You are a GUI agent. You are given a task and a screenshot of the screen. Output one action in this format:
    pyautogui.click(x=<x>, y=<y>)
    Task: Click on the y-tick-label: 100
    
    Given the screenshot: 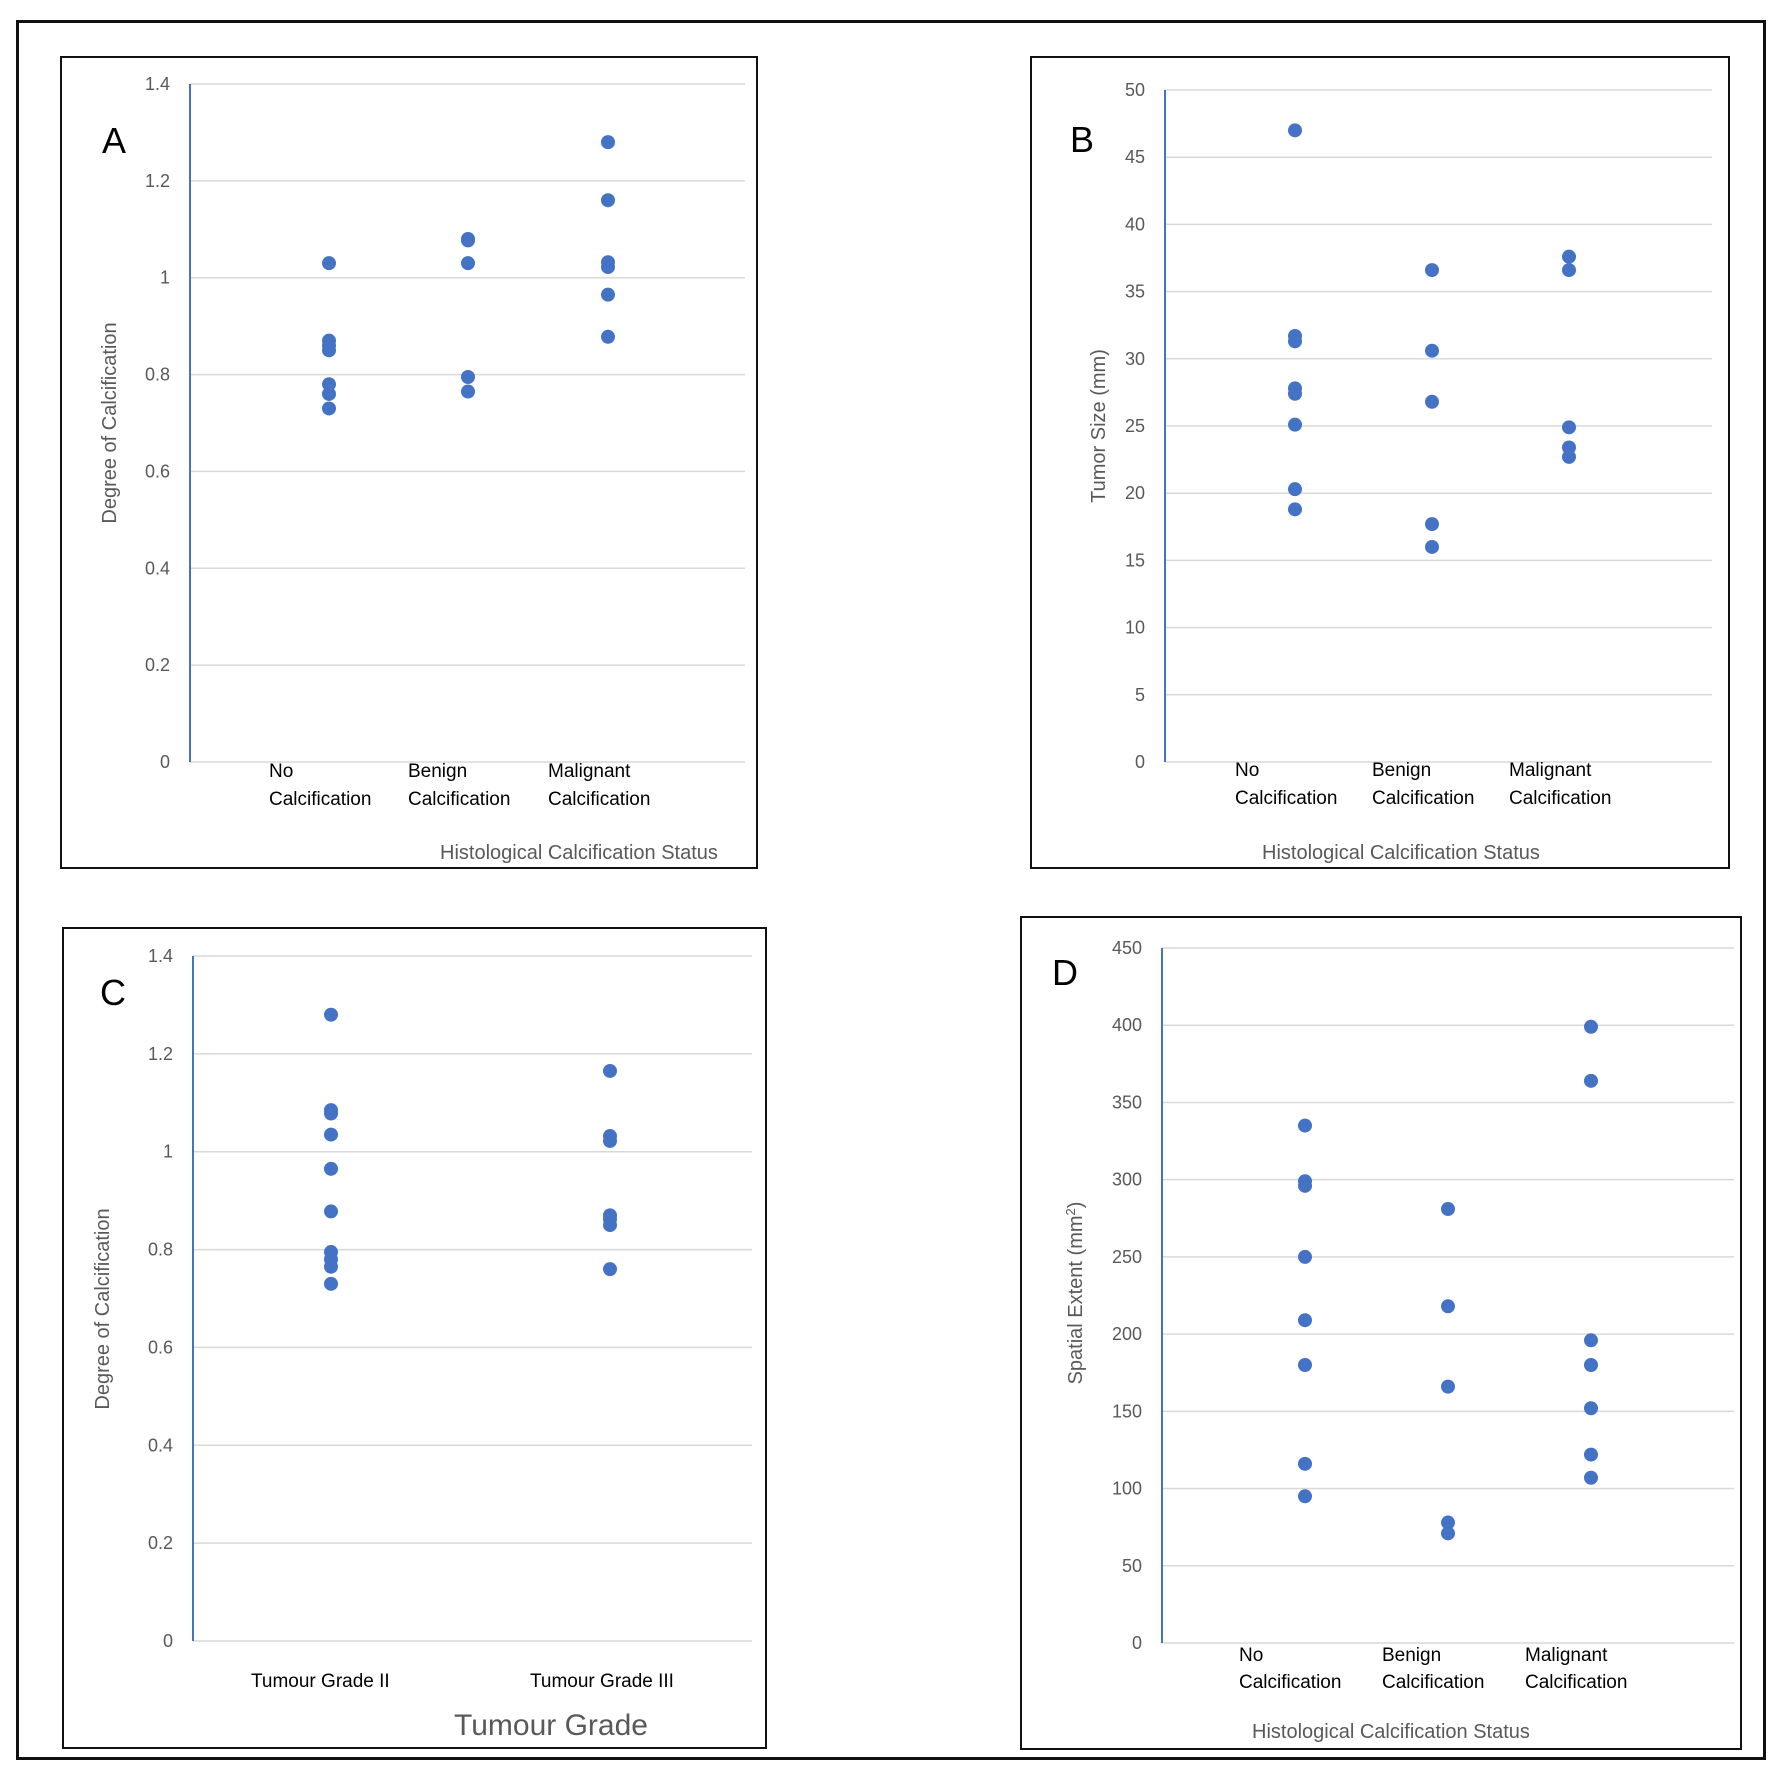 What is the action you would take?
    pyautogui.click(x=1127, y=1489)
    